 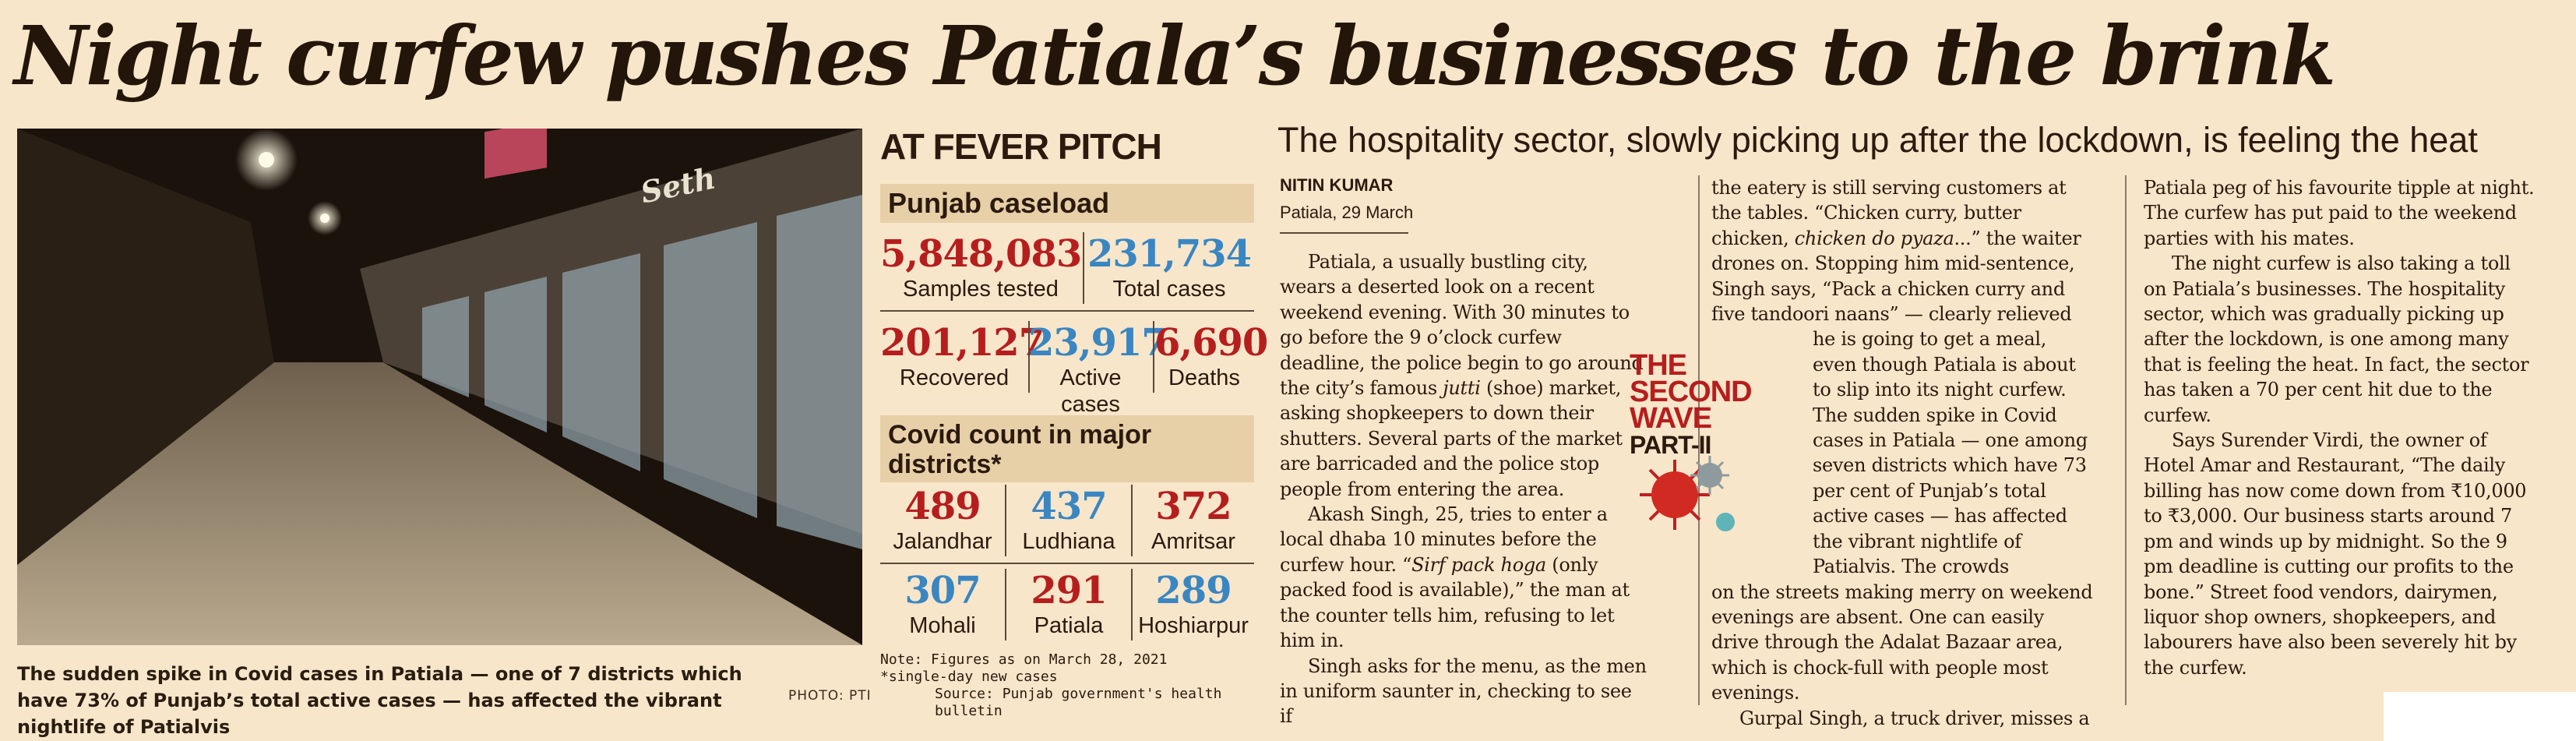 I want to click on district-ludhiana: 437 Ludhiana, so click(x=1068, y=520).